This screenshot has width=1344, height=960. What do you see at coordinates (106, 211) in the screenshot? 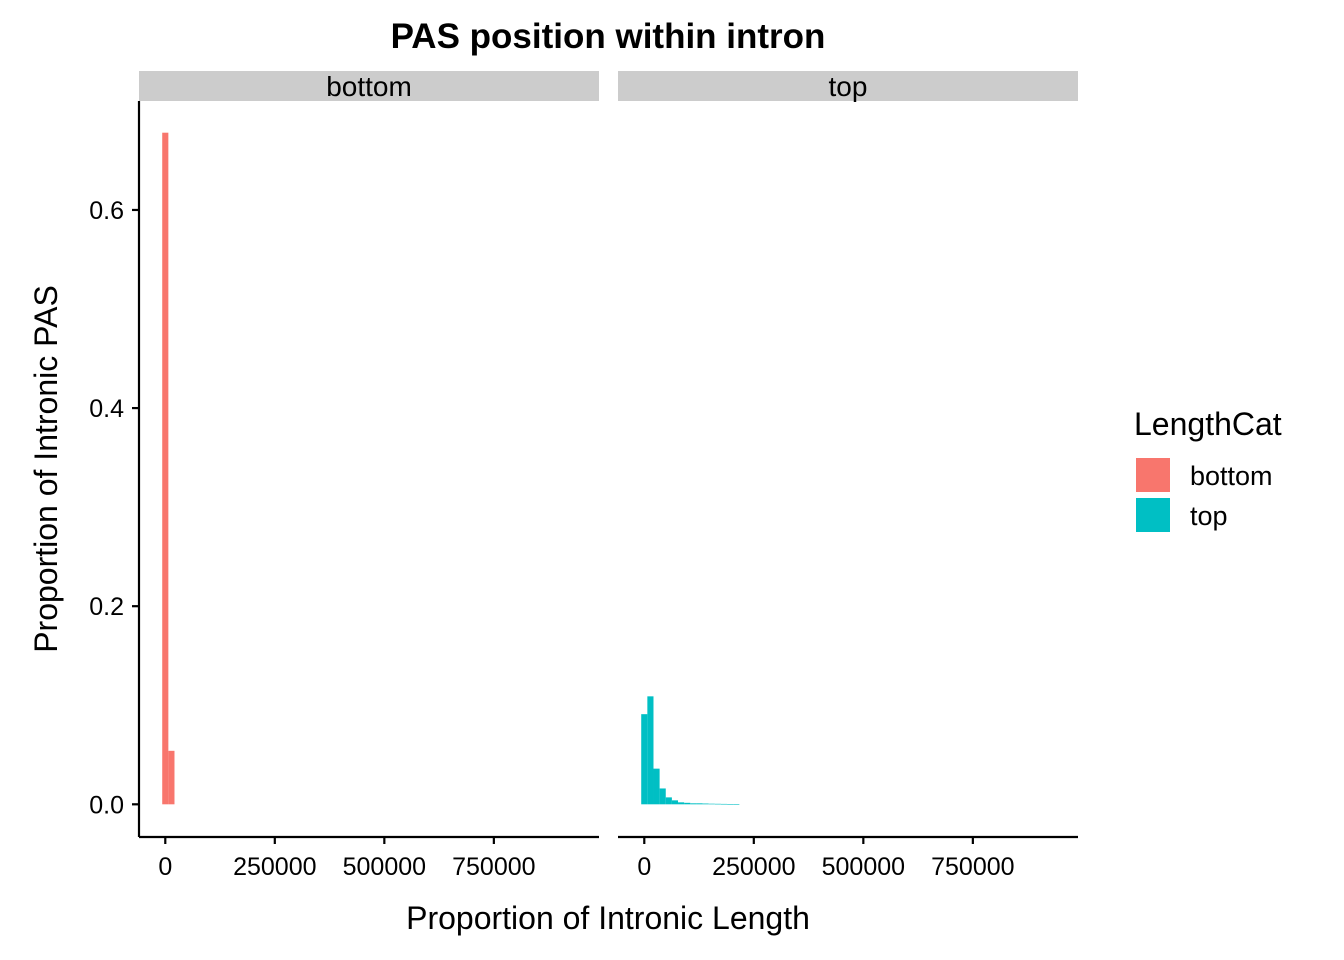
I see `y-tick-label: 0.6` at bounding box center [106, 211].